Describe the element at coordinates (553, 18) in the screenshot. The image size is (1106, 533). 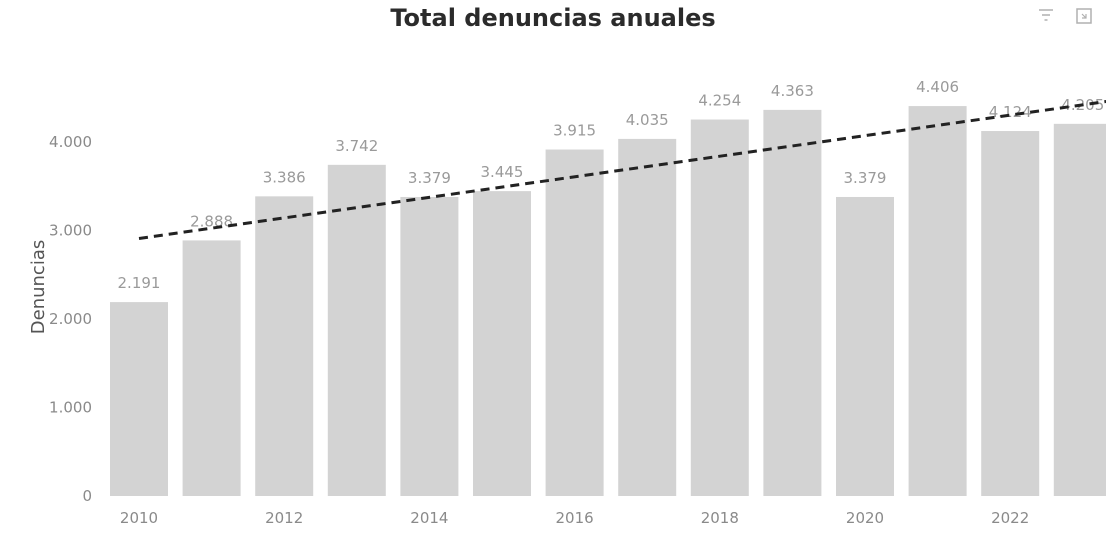
I see `chart-title: Total denuncias anuales` at that location.